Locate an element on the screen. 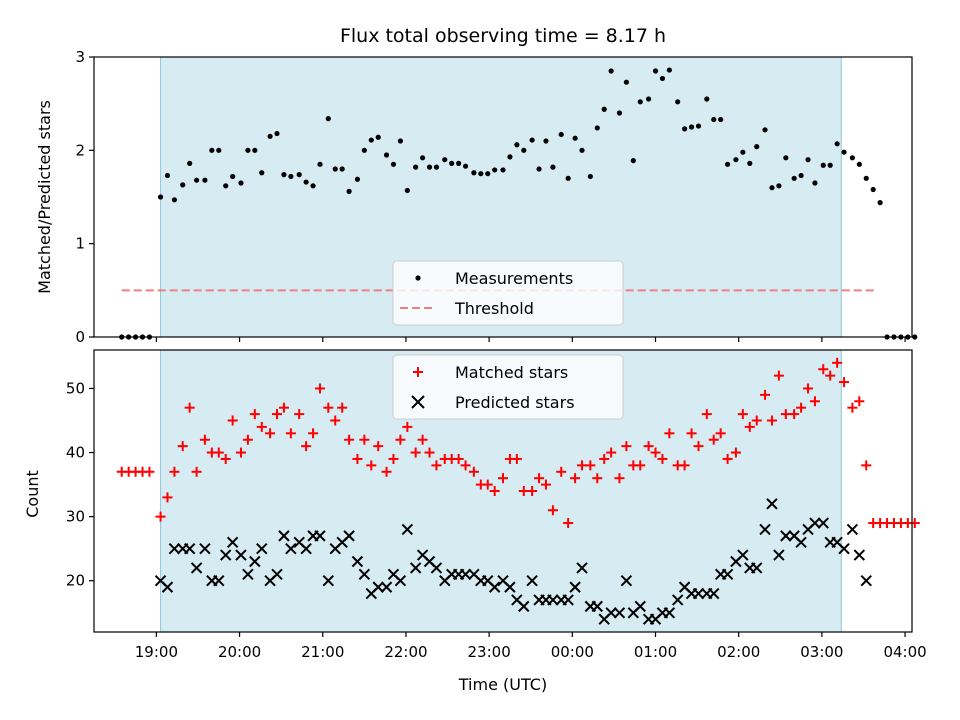  x-tick-label: 04:00 is located at coordinates (904, 652).